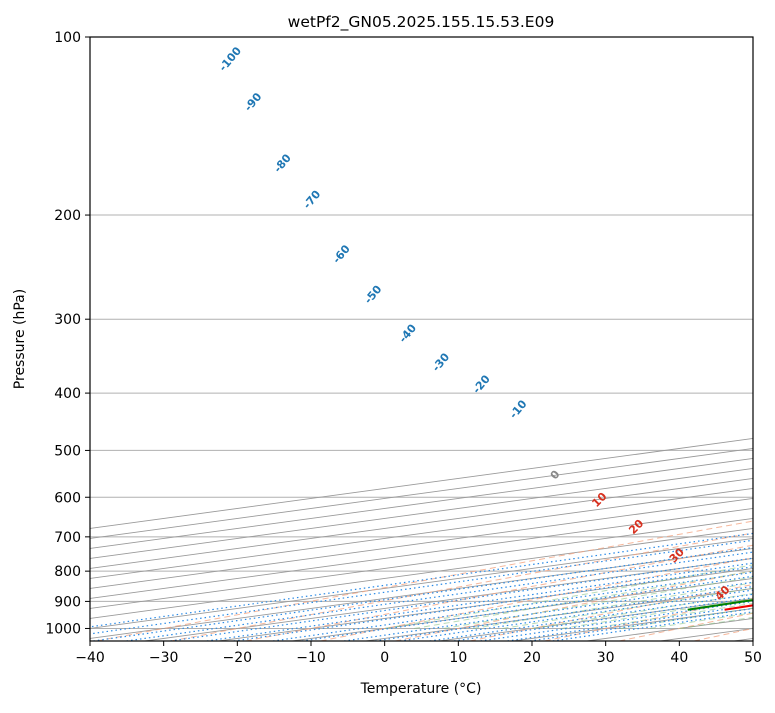  Describe the element at coordinates (67, 320) in the screenshot. I see `y-tick-label: 300` at that location.